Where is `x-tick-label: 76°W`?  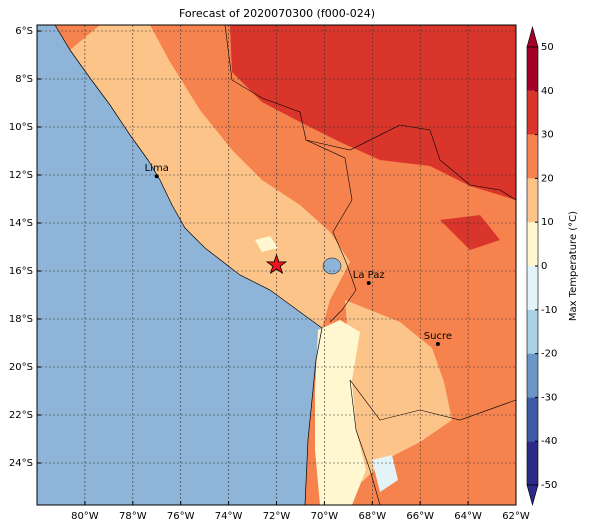 x-tick-label: 76°W is located at coordinates (181, 516).